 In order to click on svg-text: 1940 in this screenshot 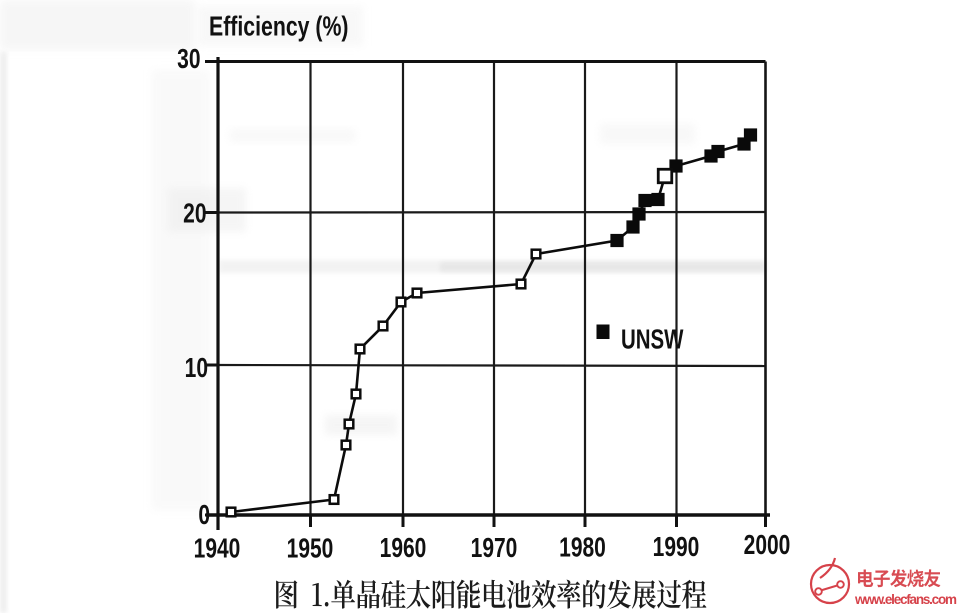, I will do `click(217, 549)`.